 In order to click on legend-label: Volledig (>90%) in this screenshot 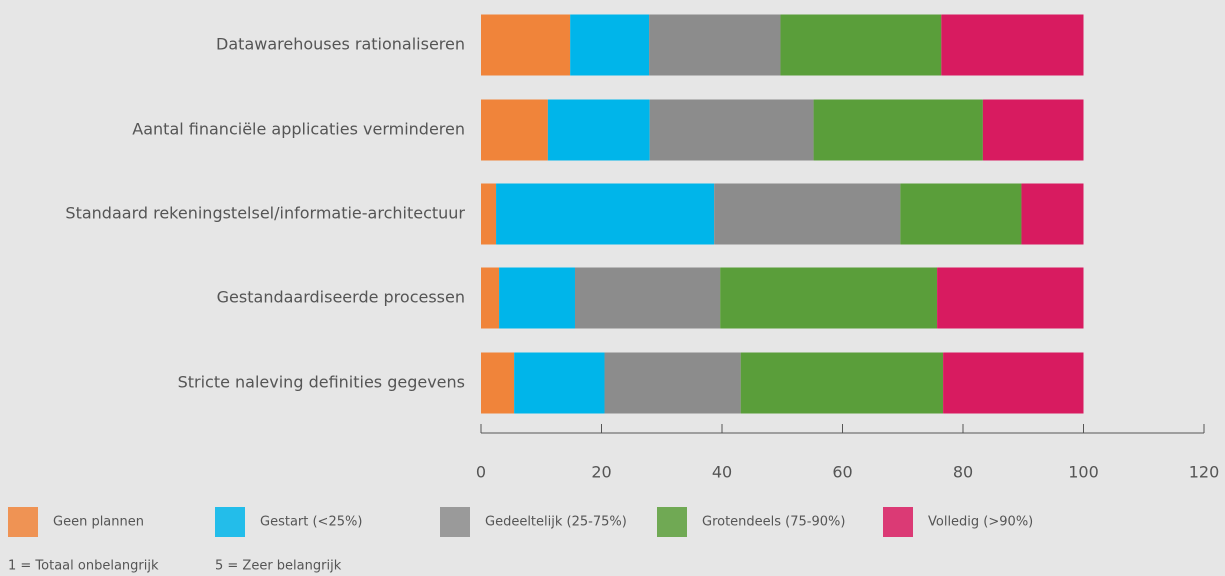, I will do `click(980, 522)`.